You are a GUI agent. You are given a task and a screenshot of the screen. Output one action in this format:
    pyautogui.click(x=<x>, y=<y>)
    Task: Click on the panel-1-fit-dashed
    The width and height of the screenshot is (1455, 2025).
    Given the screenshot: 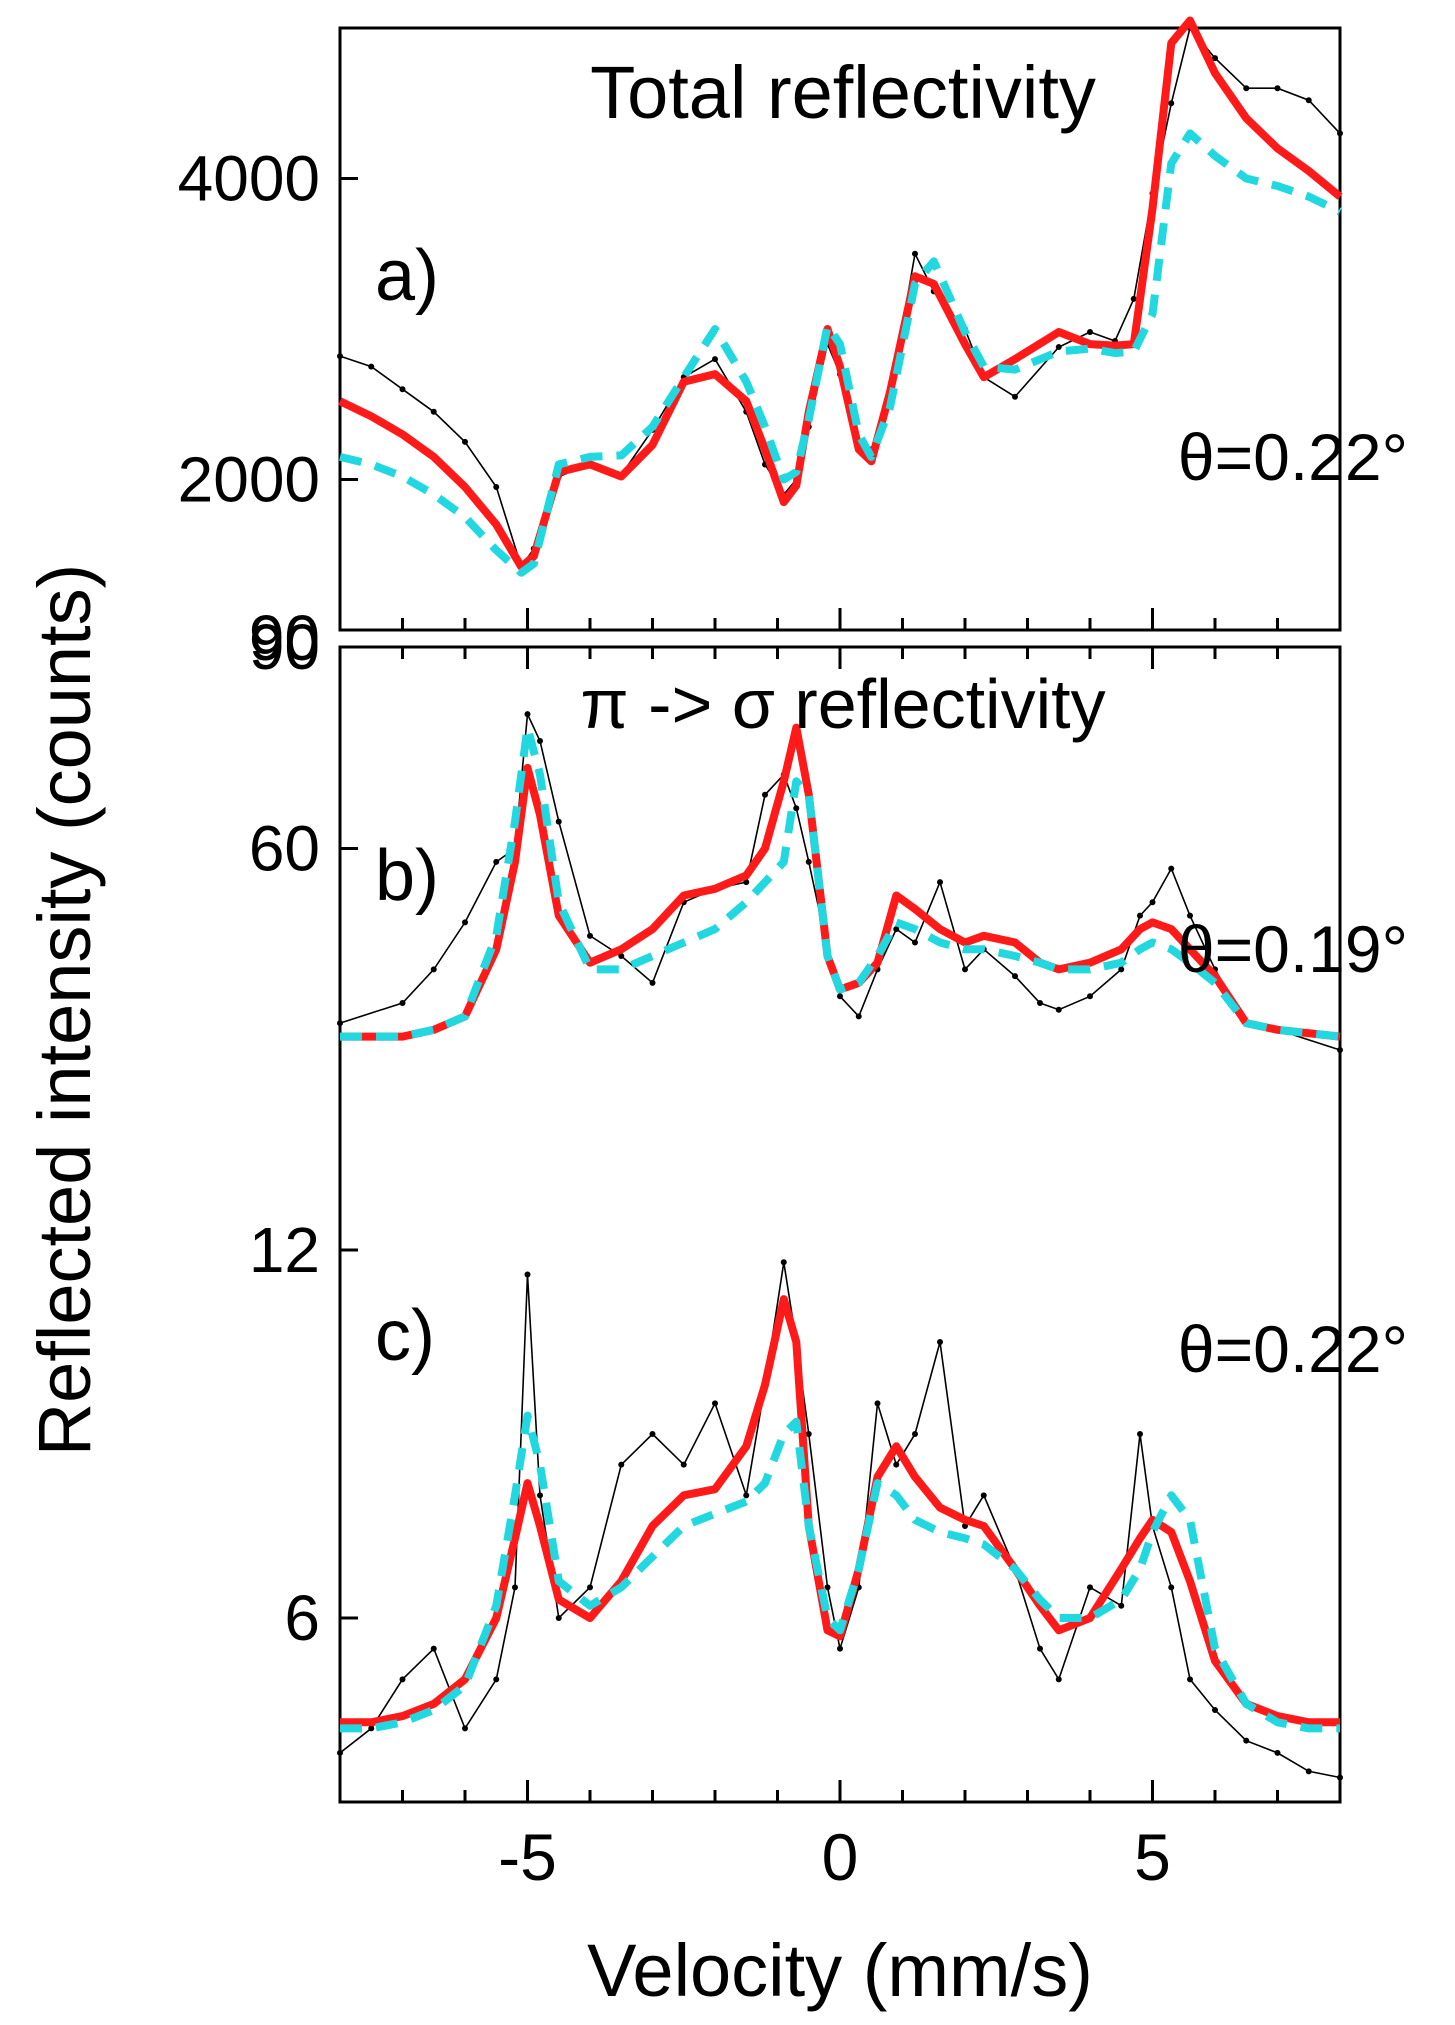 What is the action you would take?
    pyautogui.click(x=840, y=882)
    